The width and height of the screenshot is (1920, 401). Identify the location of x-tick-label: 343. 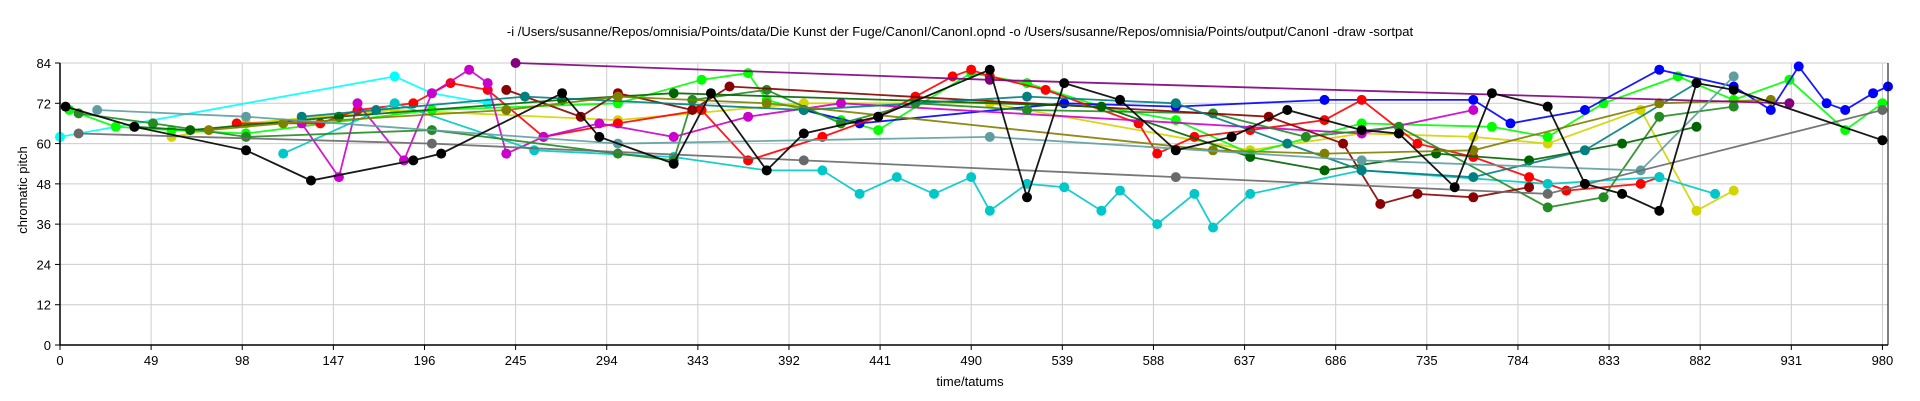
(698, 360).